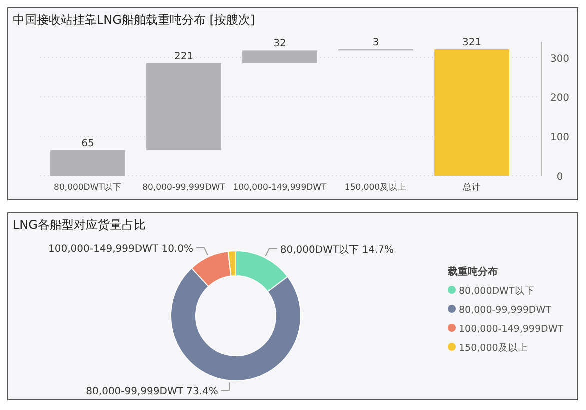 This screenshot has width=586, height=410. Describe the element at coordinates (493, 348) in the screenshot. I see `legend-label: 150,000及以上` at that location.